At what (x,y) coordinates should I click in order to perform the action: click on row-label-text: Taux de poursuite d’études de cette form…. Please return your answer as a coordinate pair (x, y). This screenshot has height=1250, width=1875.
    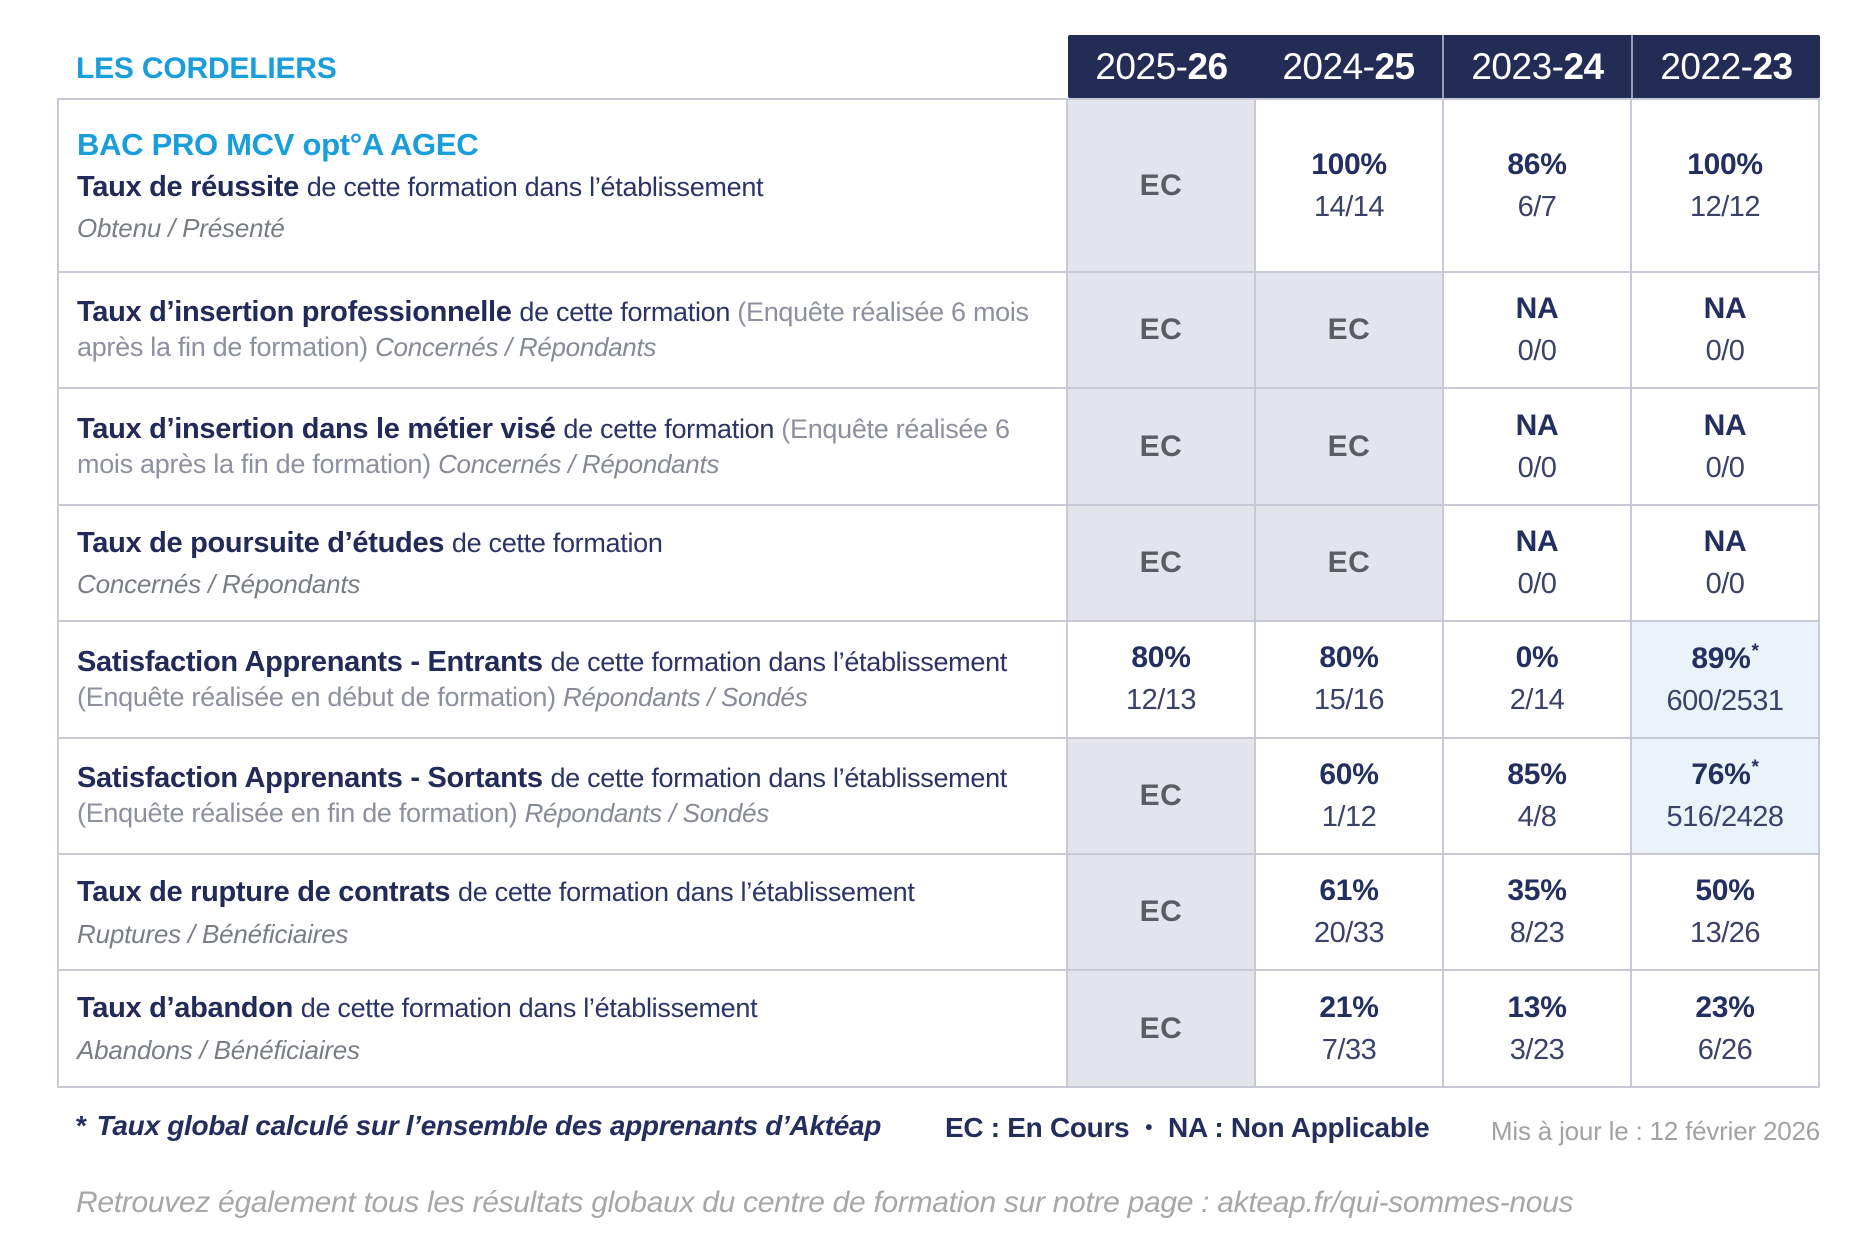
    Looking at the image, I should click on (370, 542).